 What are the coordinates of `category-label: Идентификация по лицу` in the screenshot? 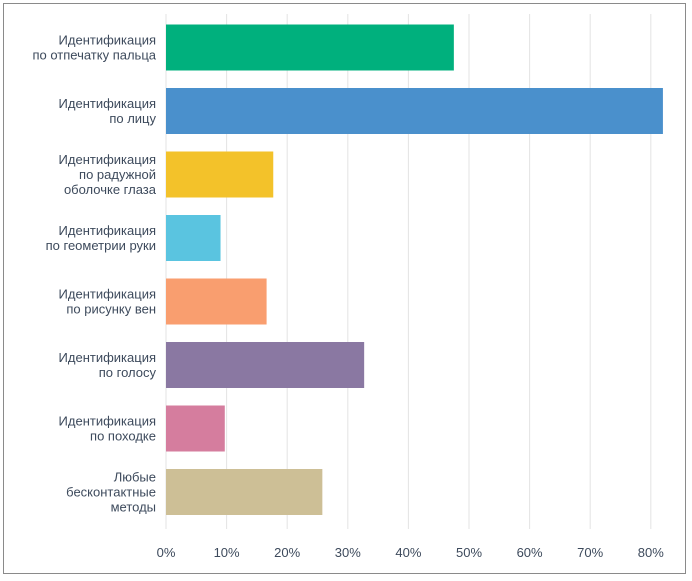 It's located at (108, 111).